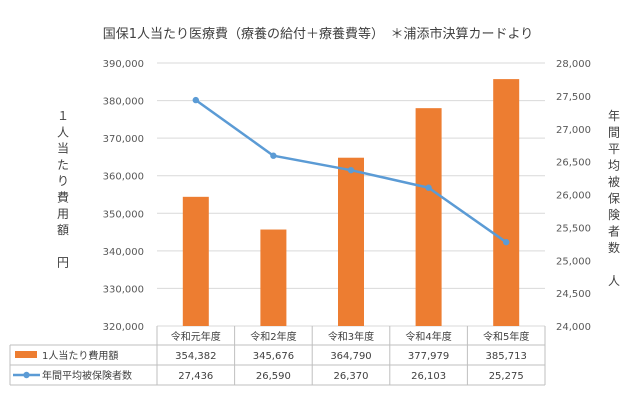  I want to click on right-tick-label: 27,500, so click(573, 97).